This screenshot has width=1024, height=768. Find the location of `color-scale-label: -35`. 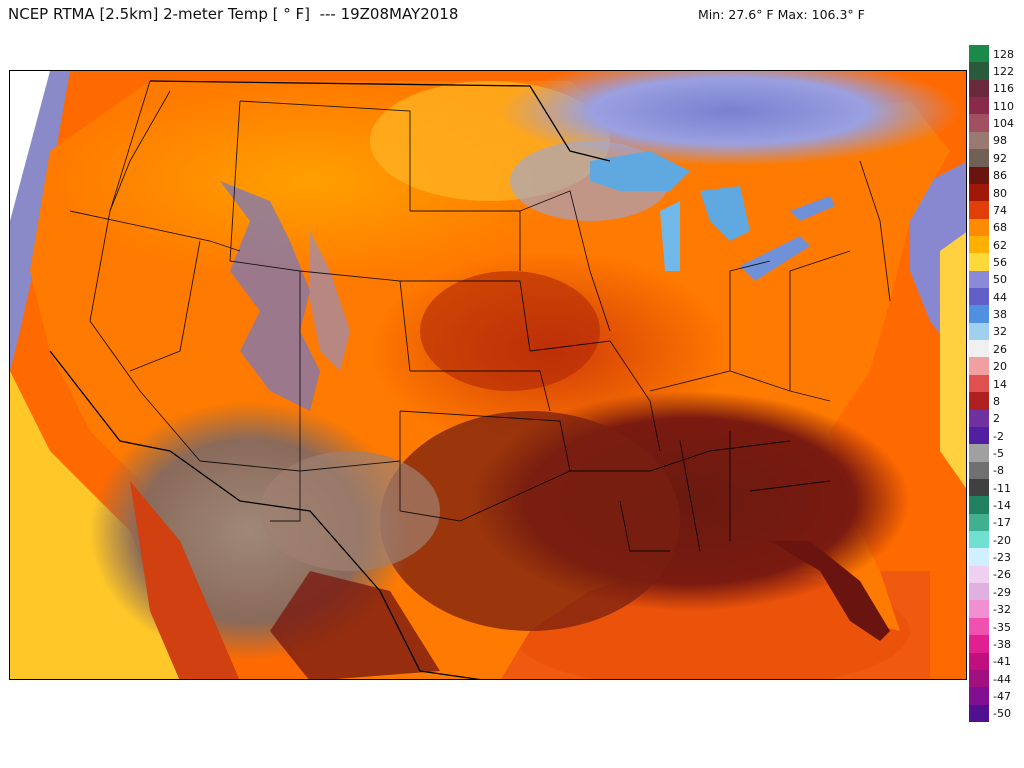

color-scale-label: -35 is located at coordinates (1002, 627).